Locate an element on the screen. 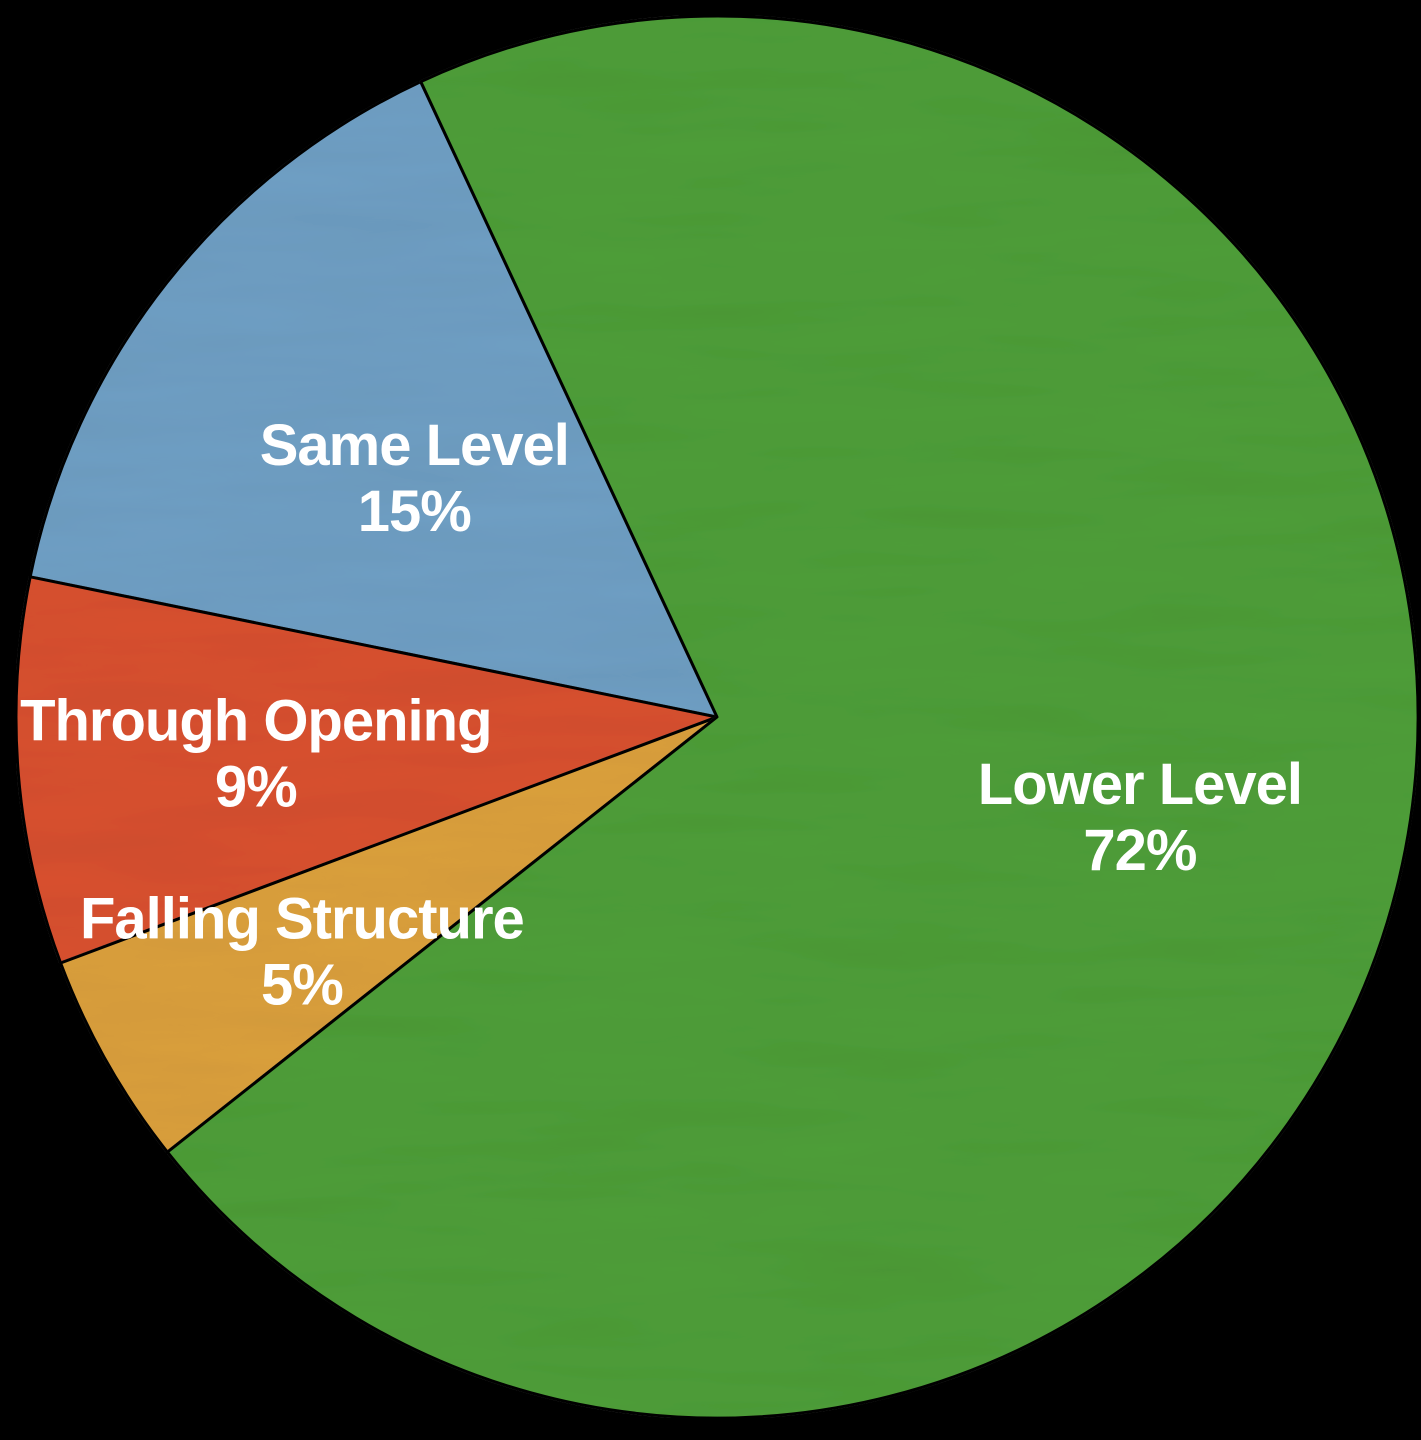 The image size is (1421, 1440). slice-value-label: 72% is located at coordinates (1140, 850).